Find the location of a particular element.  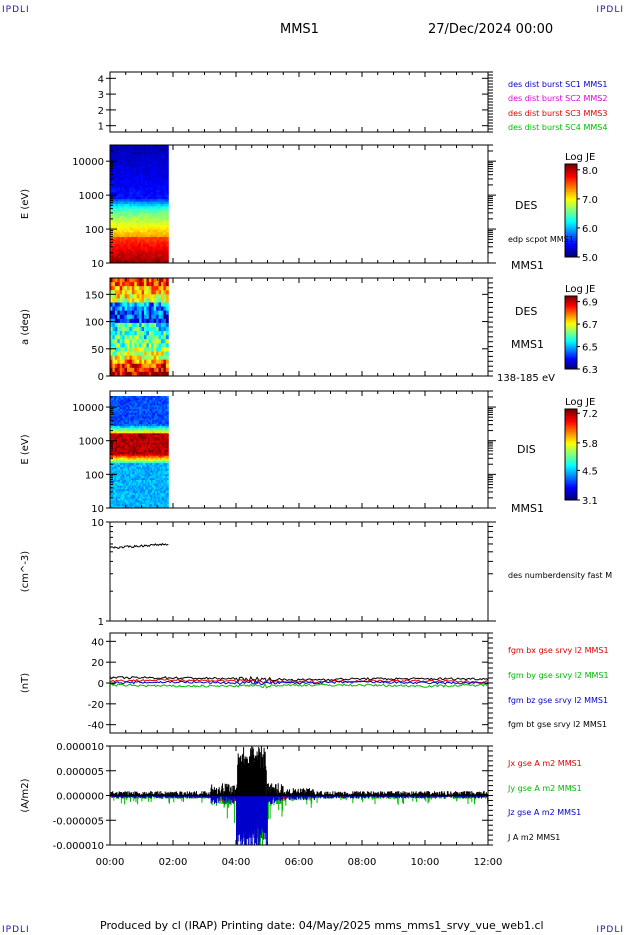

panel-des-pitch-colorbar-label: 6.5 is located at coordinates (590, 348).